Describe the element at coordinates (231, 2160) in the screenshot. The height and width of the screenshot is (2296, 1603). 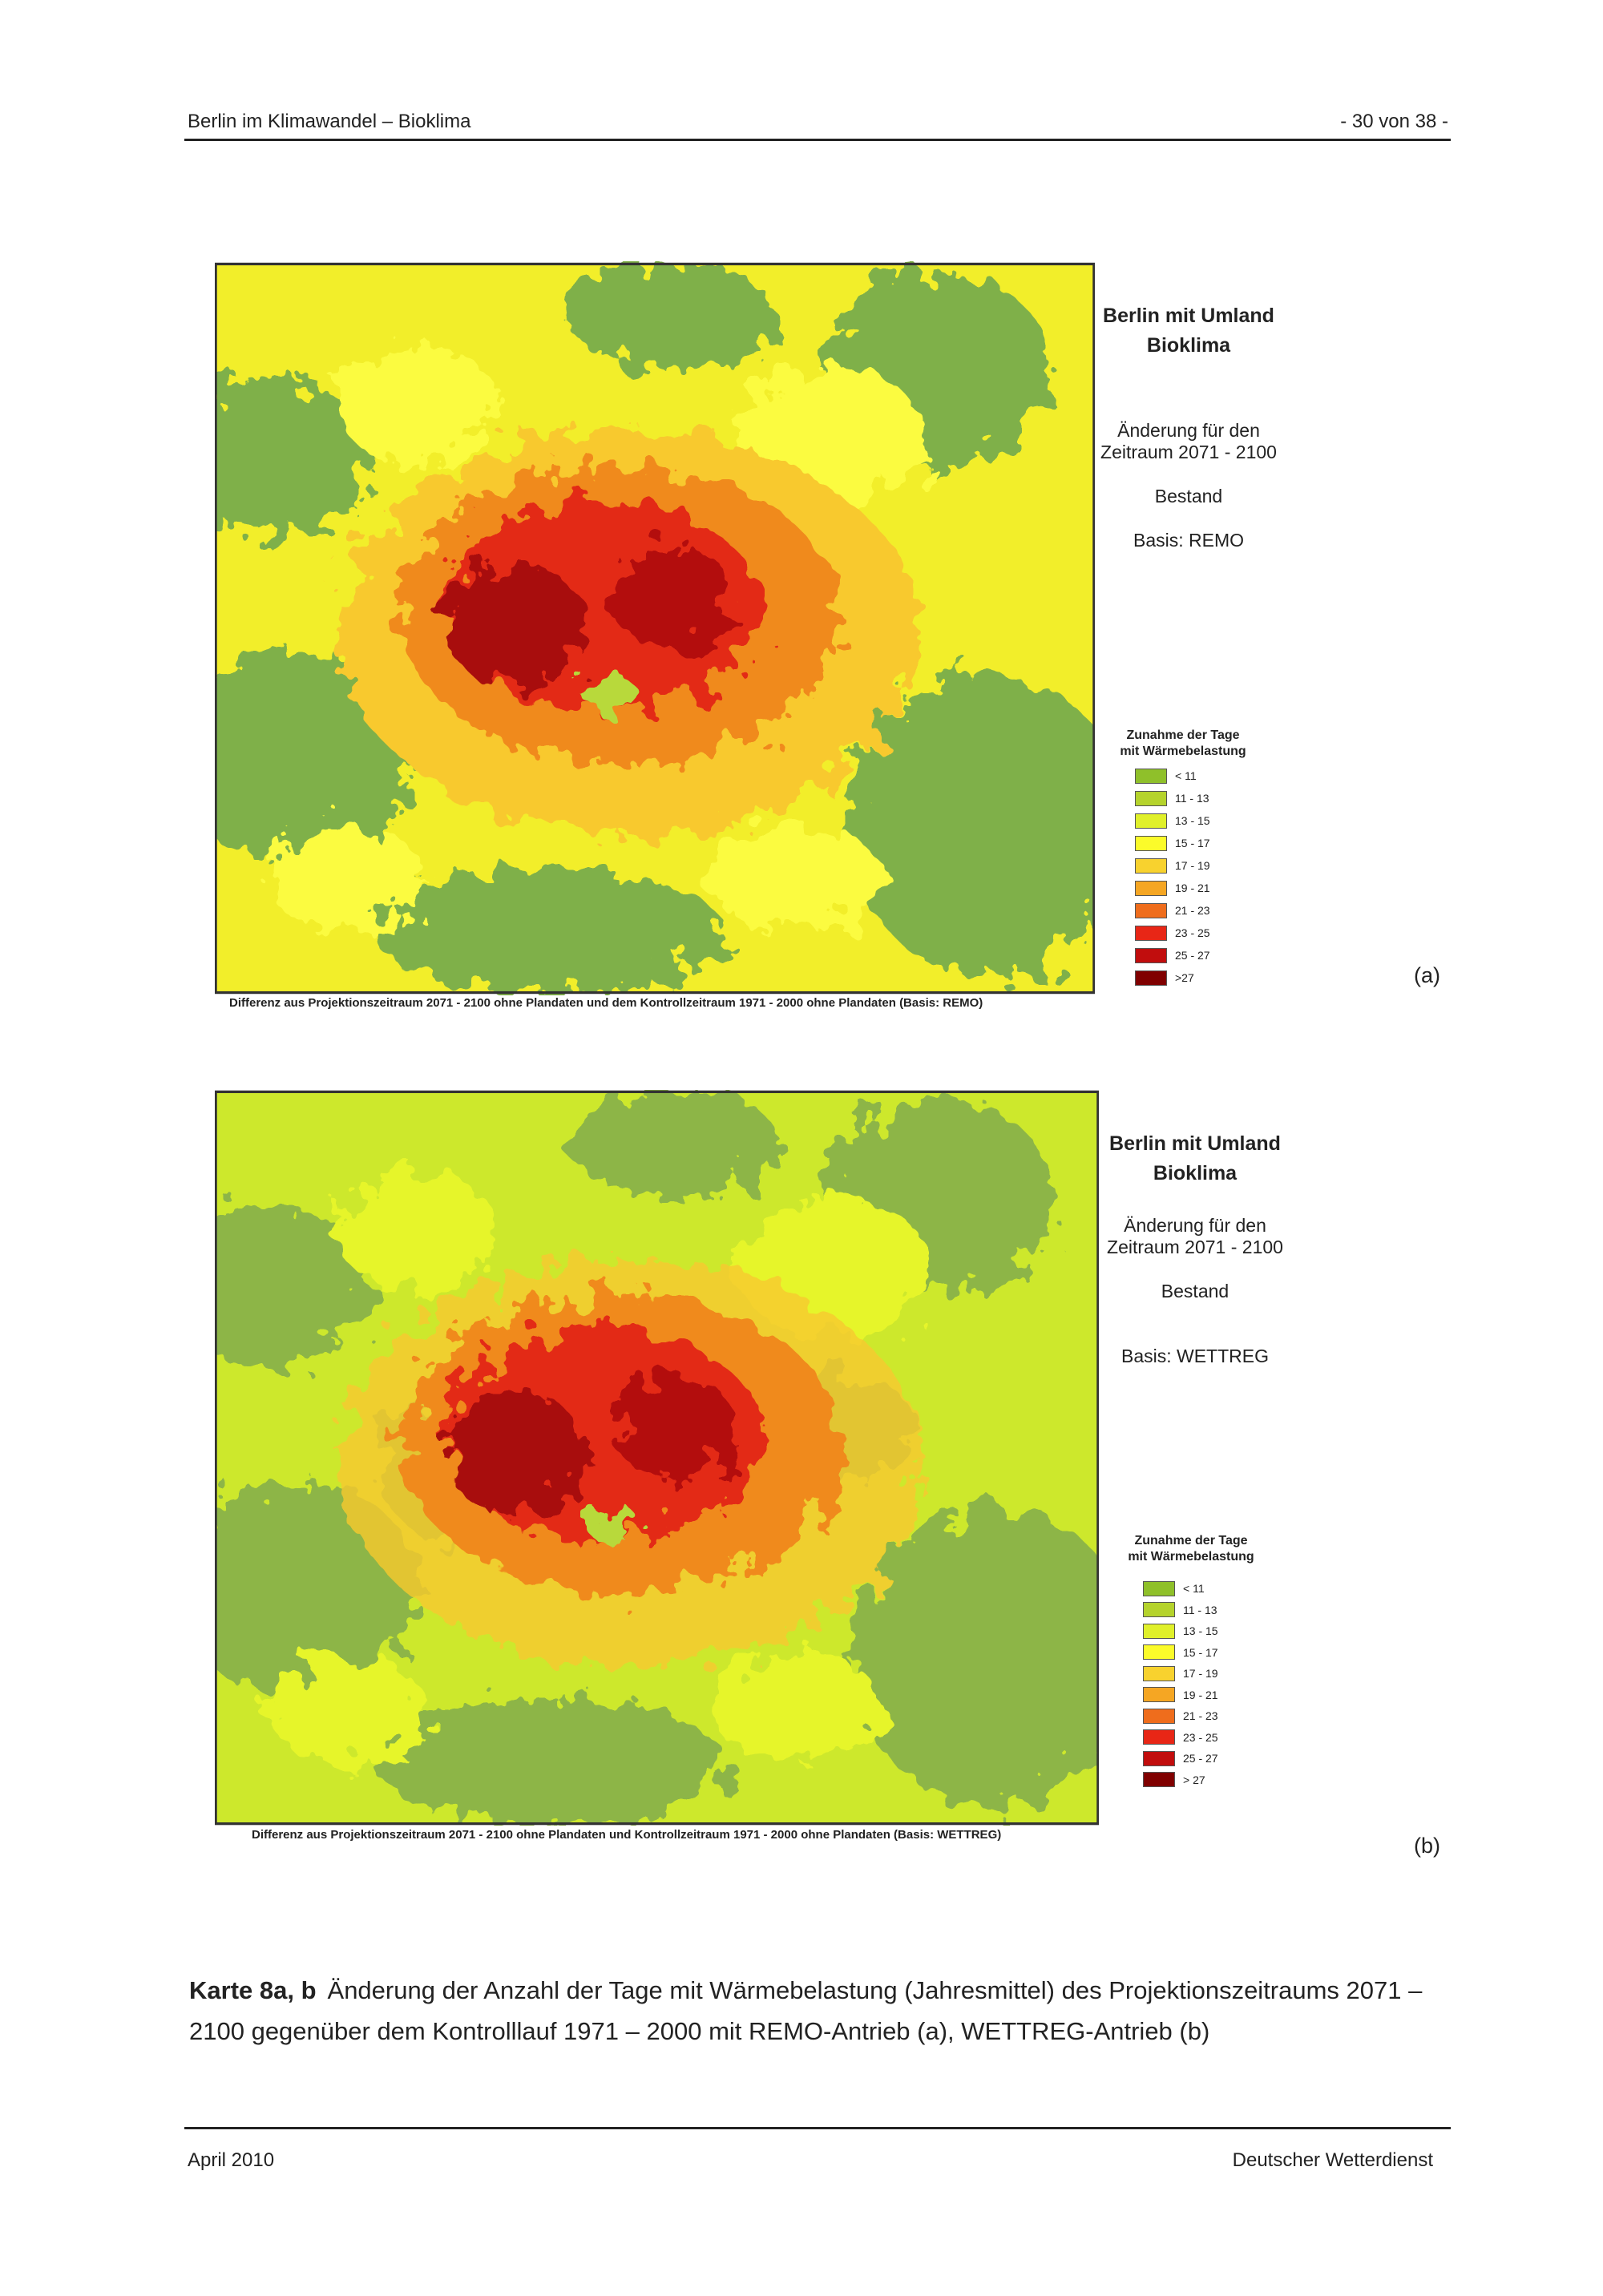
I see `footer-left: April 2010` at that location.